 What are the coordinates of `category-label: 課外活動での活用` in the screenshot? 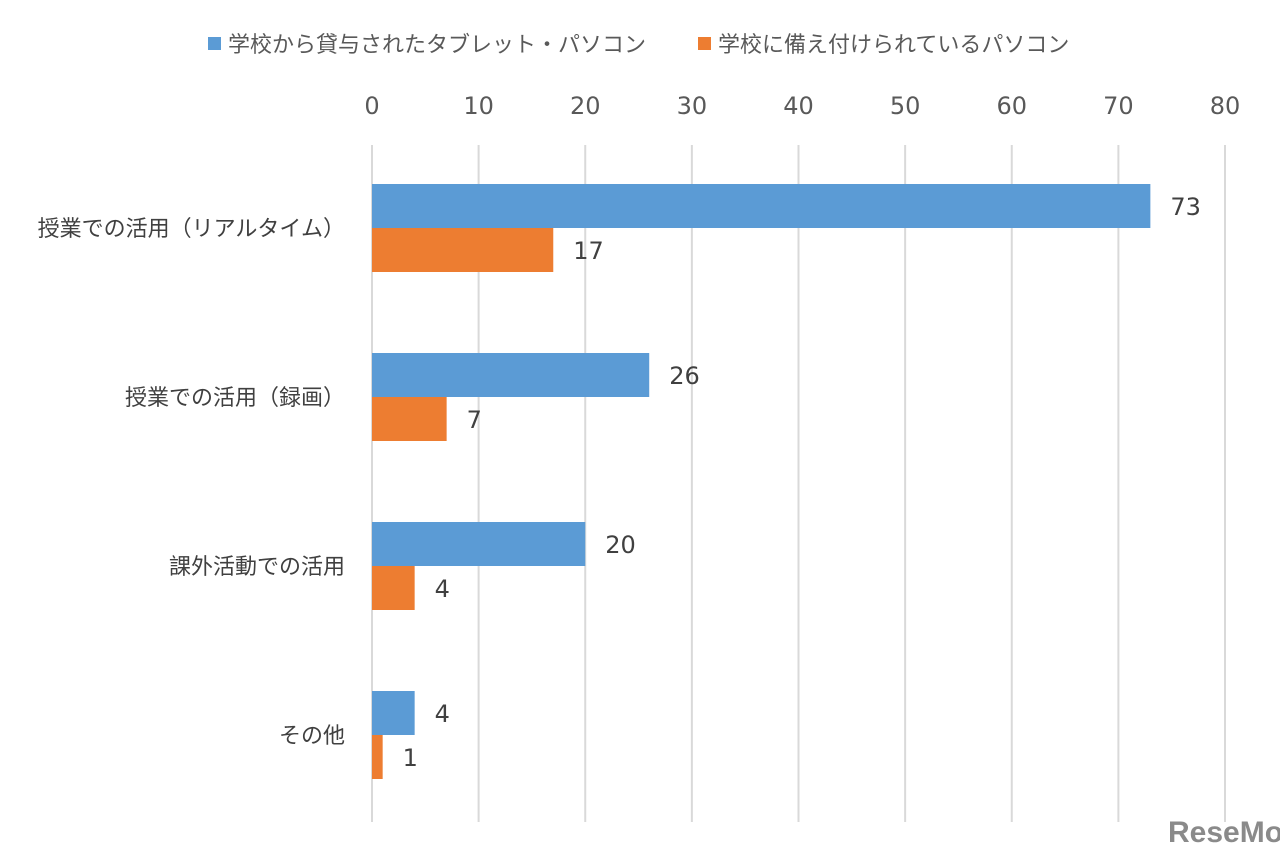 It's located at (257, 567).